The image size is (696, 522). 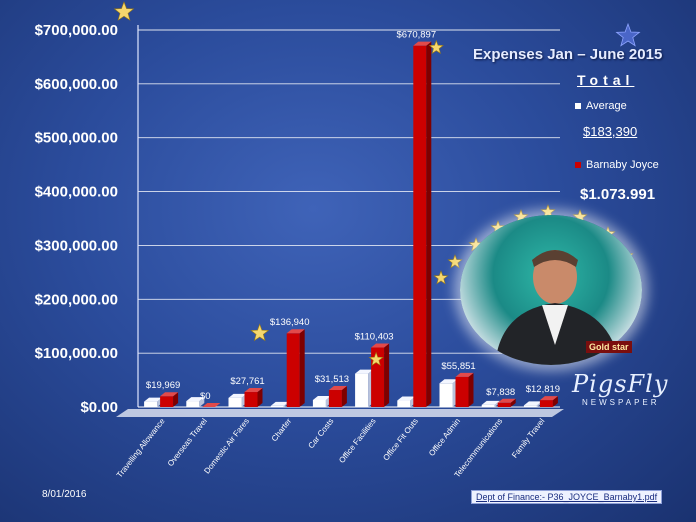 I want to click on portrait-photo, so click(x=551, y=290).